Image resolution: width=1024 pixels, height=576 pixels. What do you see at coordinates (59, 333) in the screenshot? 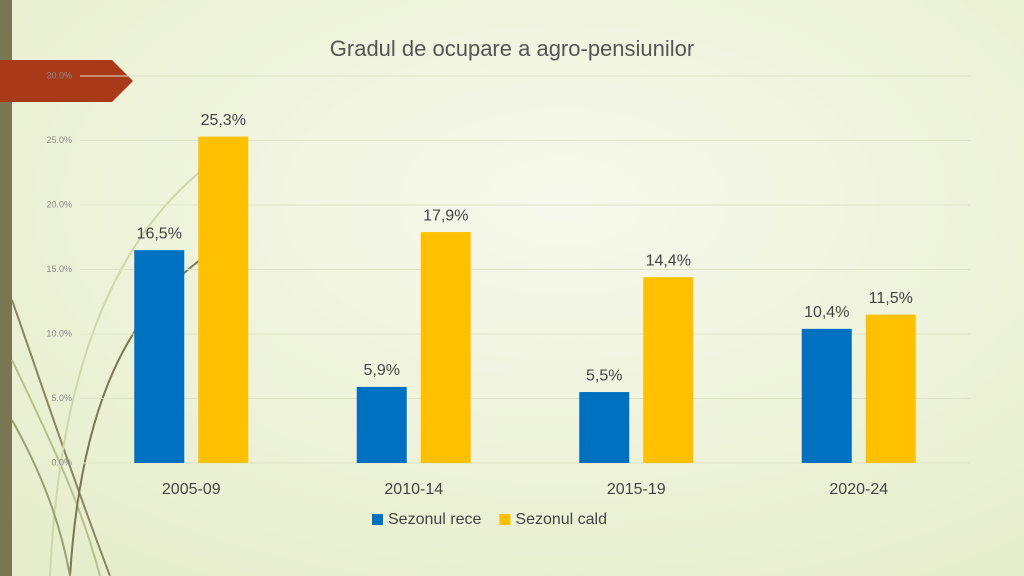
I see `y-tick-label: 10.0%` at bounding box center [59, 333].